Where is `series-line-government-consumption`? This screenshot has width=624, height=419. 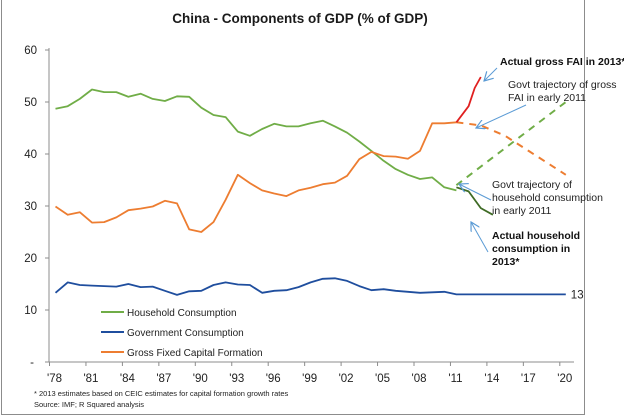 series-line-government-consumption is located at coordinates (310, 286).